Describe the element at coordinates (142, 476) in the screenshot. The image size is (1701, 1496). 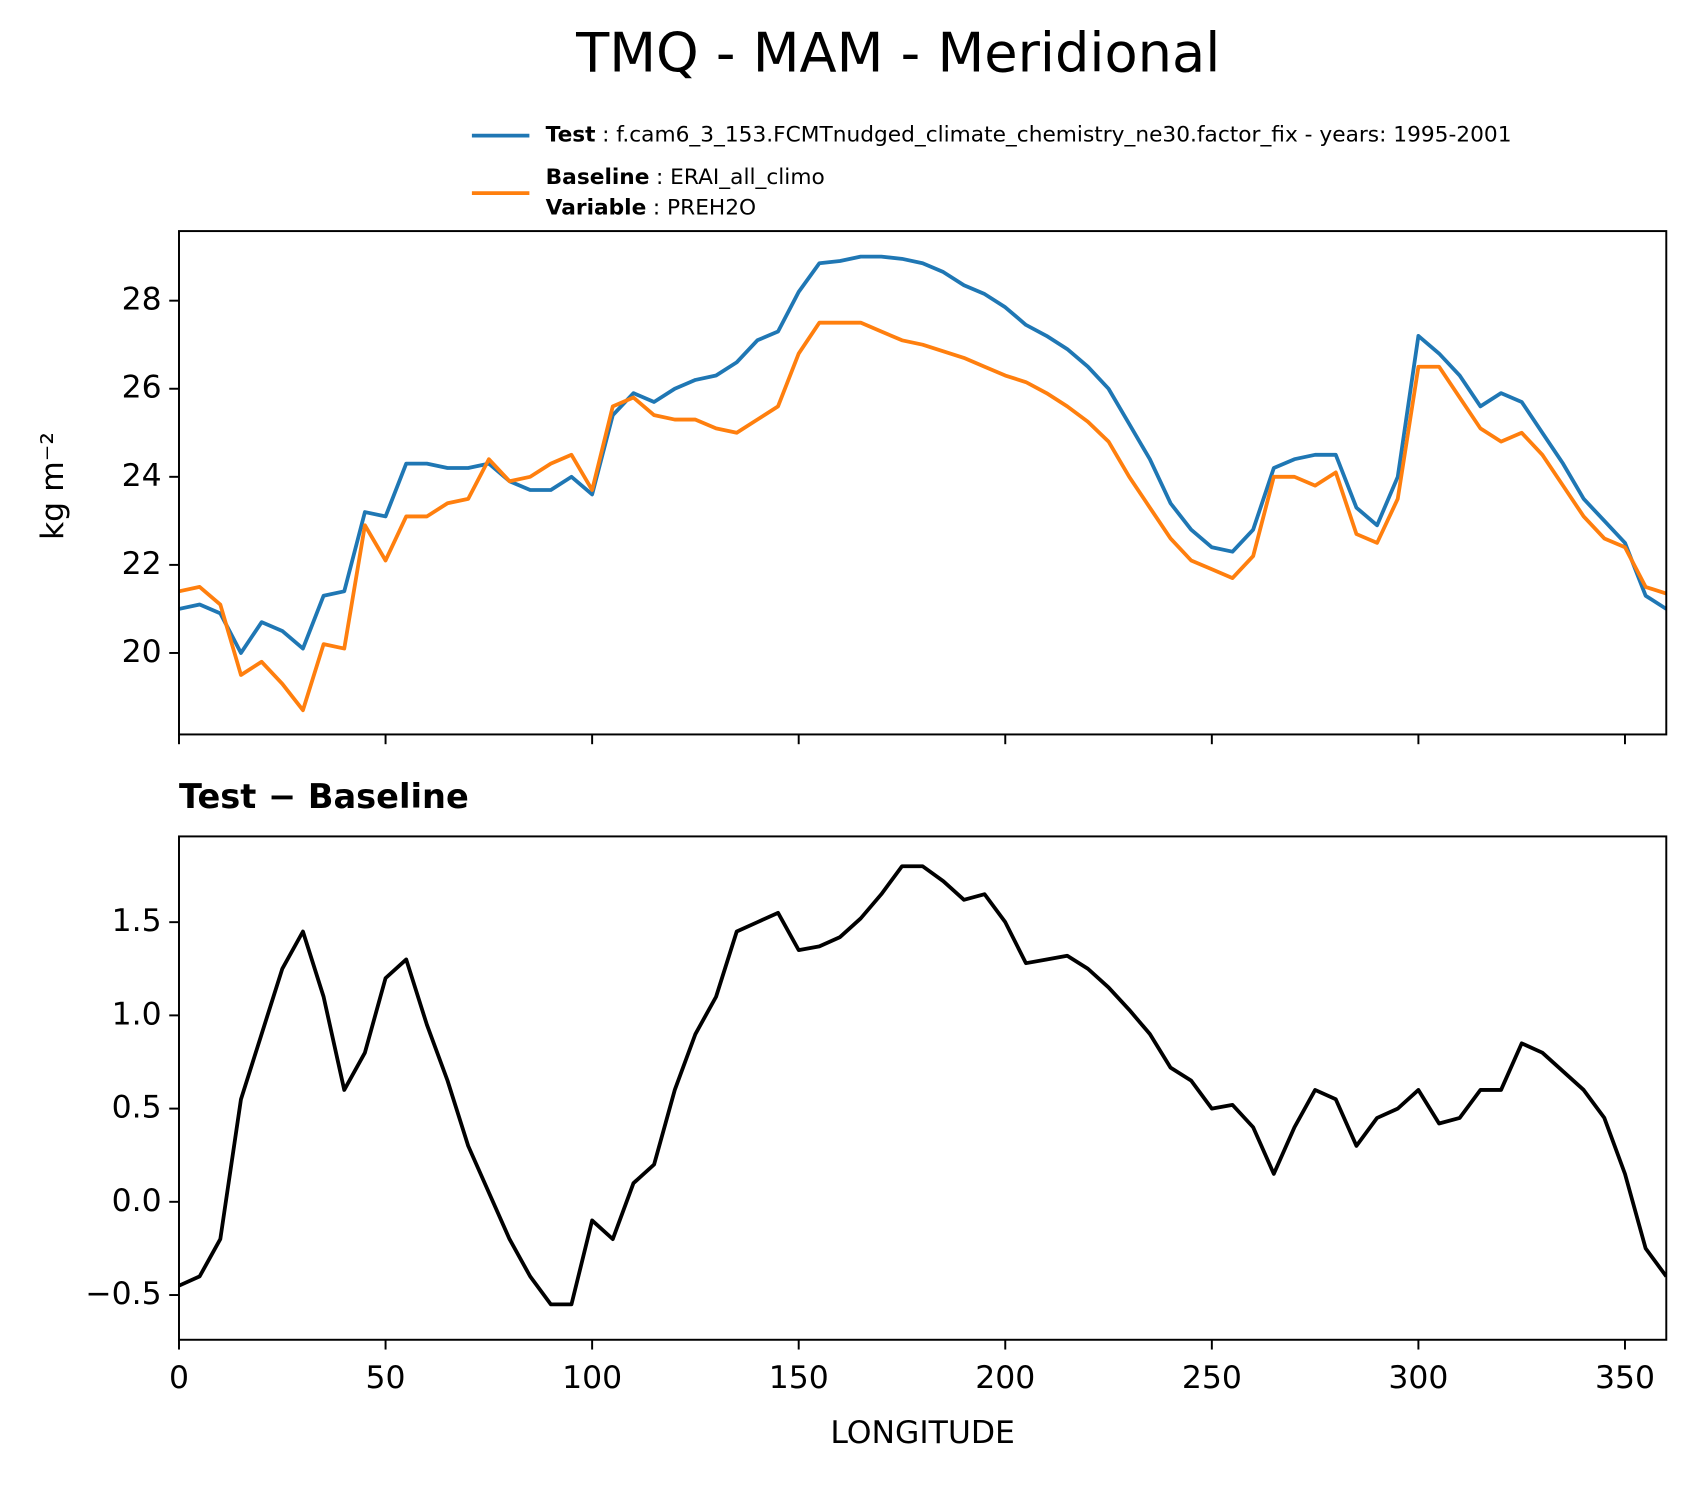
I see `y-tick-label: 24` at that location.